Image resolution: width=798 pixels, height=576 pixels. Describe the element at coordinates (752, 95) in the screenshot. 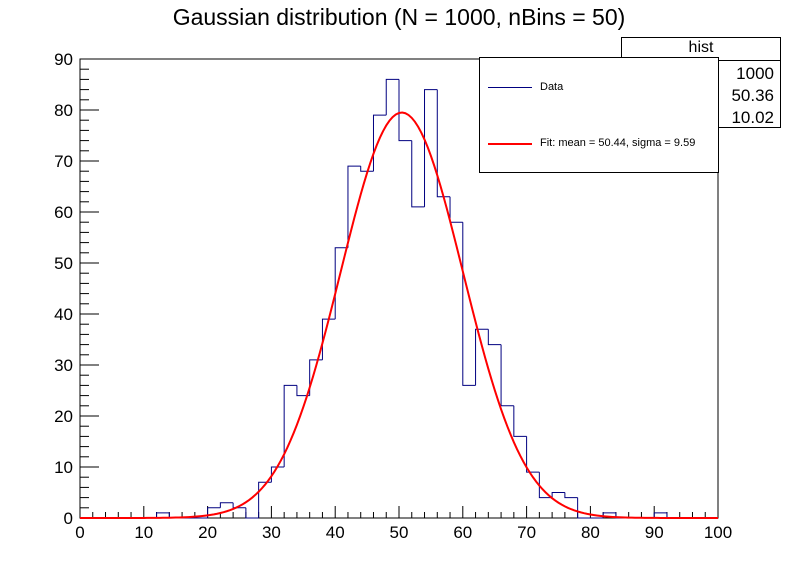

I see `stats-mean-value: 50.36` at that location.